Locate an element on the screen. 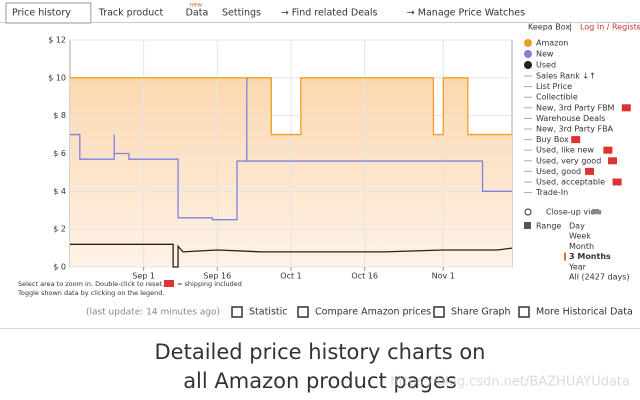  legend-option: Used, very good is located at coordinates (568, 160).